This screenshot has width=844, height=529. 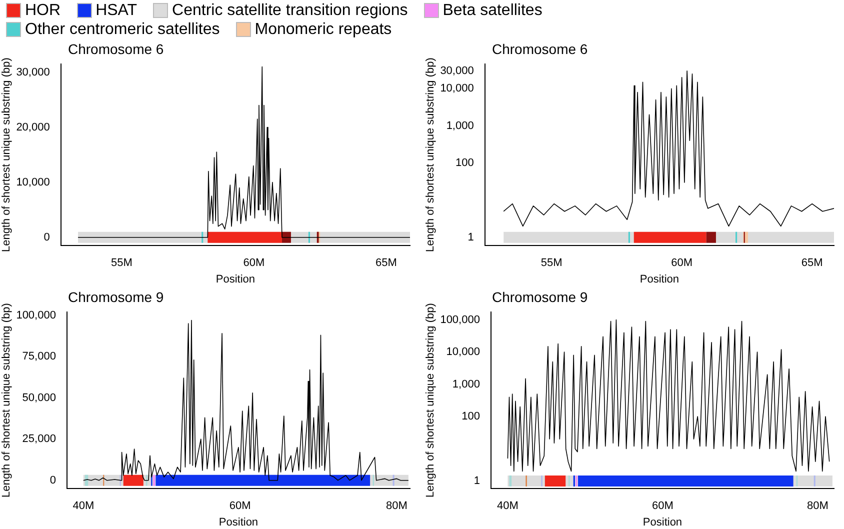 I want to click on y-tick-label: 75,000, so click(x=39, y=356).